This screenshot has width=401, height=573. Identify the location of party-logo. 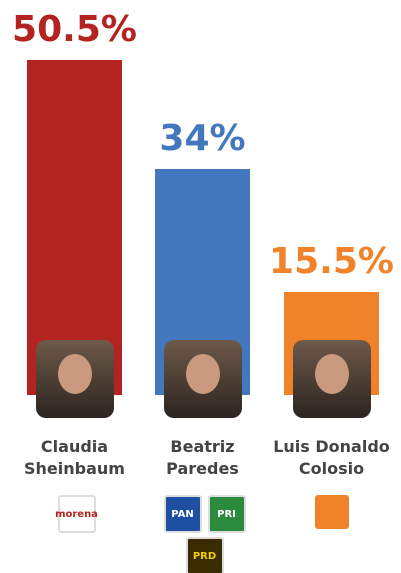
(331, 512).